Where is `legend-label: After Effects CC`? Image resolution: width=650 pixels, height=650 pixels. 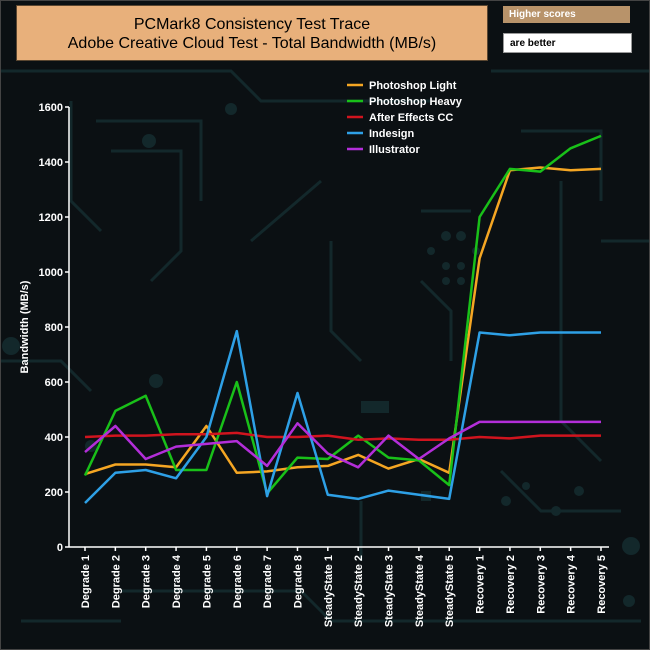
legend-label: After Effects CC is located at coordinates (411, 118).